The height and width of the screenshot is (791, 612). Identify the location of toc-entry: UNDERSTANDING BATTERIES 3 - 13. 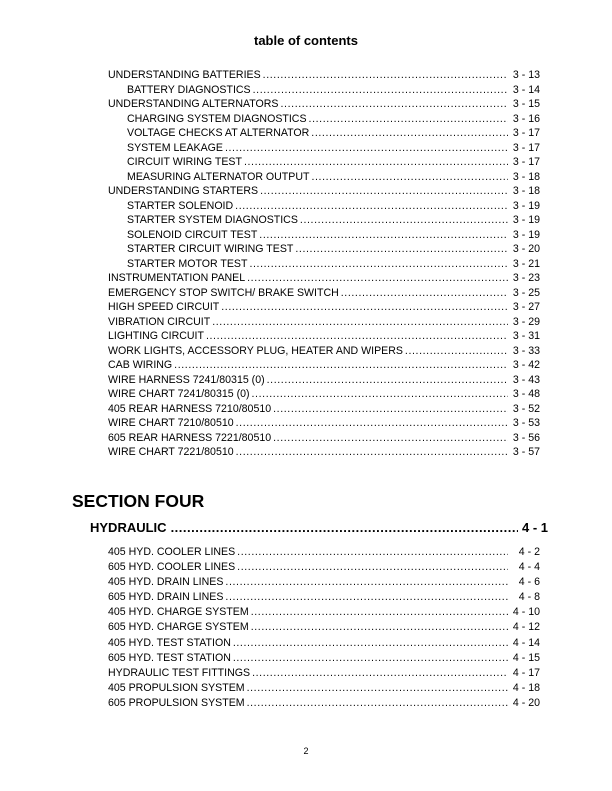
(324, 75).